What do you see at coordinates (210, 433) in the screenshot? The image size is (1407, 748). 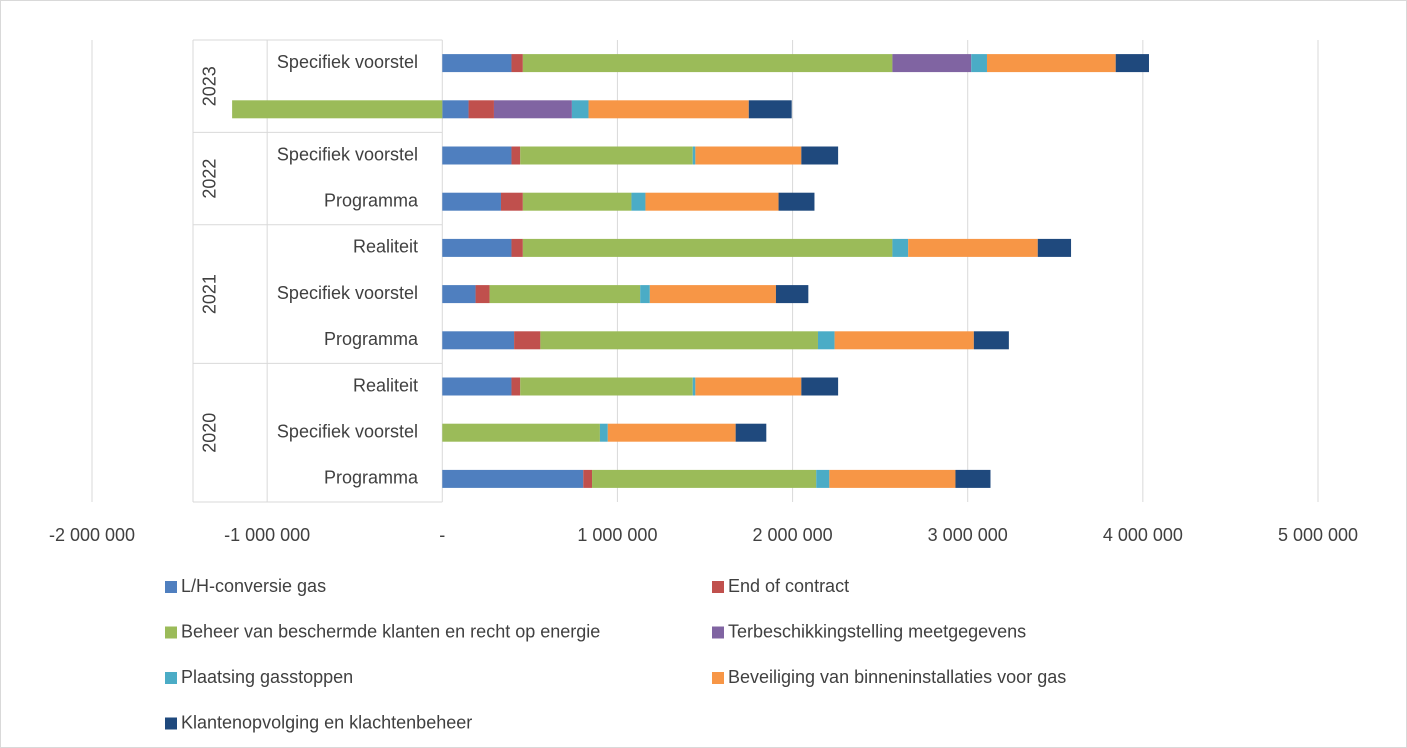 I see `group-label: 2020` at bounding box center [210, 433].